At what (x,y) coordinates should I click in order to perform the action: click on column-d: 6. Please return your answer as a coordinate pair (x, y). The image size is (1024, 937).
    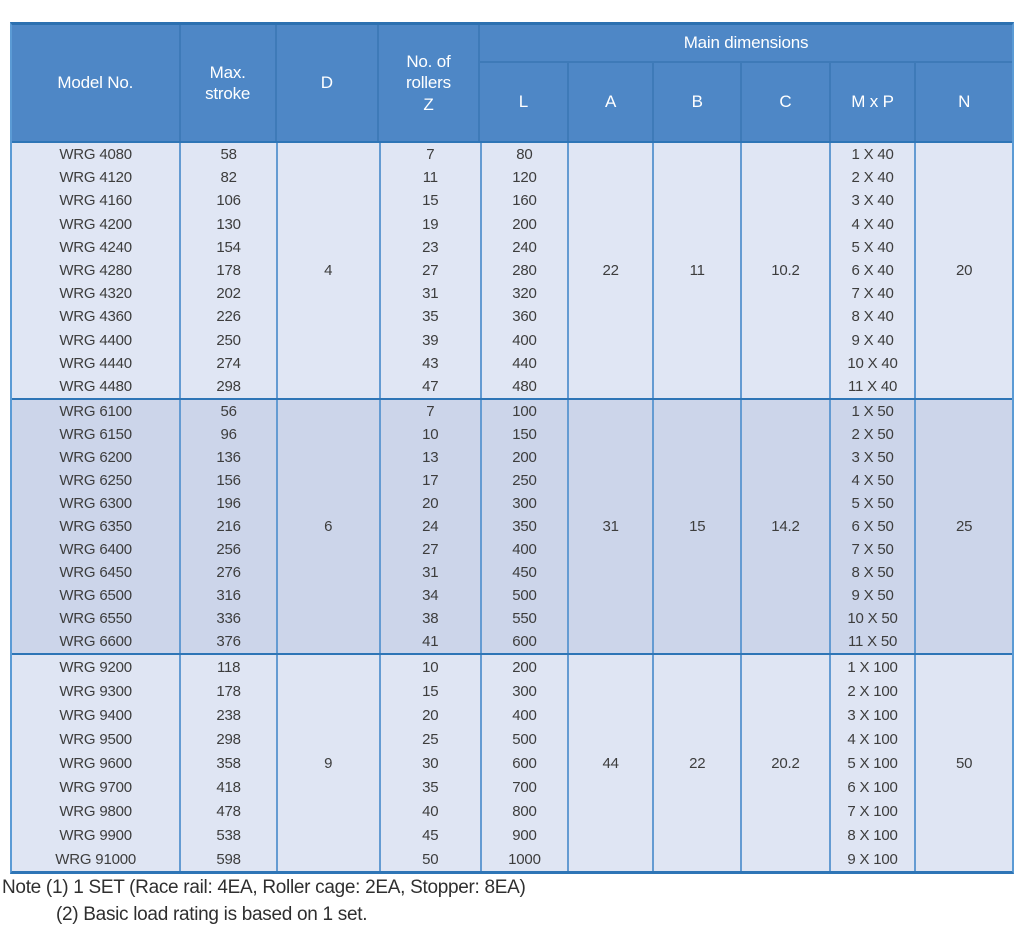
    Looking at the image, I should click on (327, 526).